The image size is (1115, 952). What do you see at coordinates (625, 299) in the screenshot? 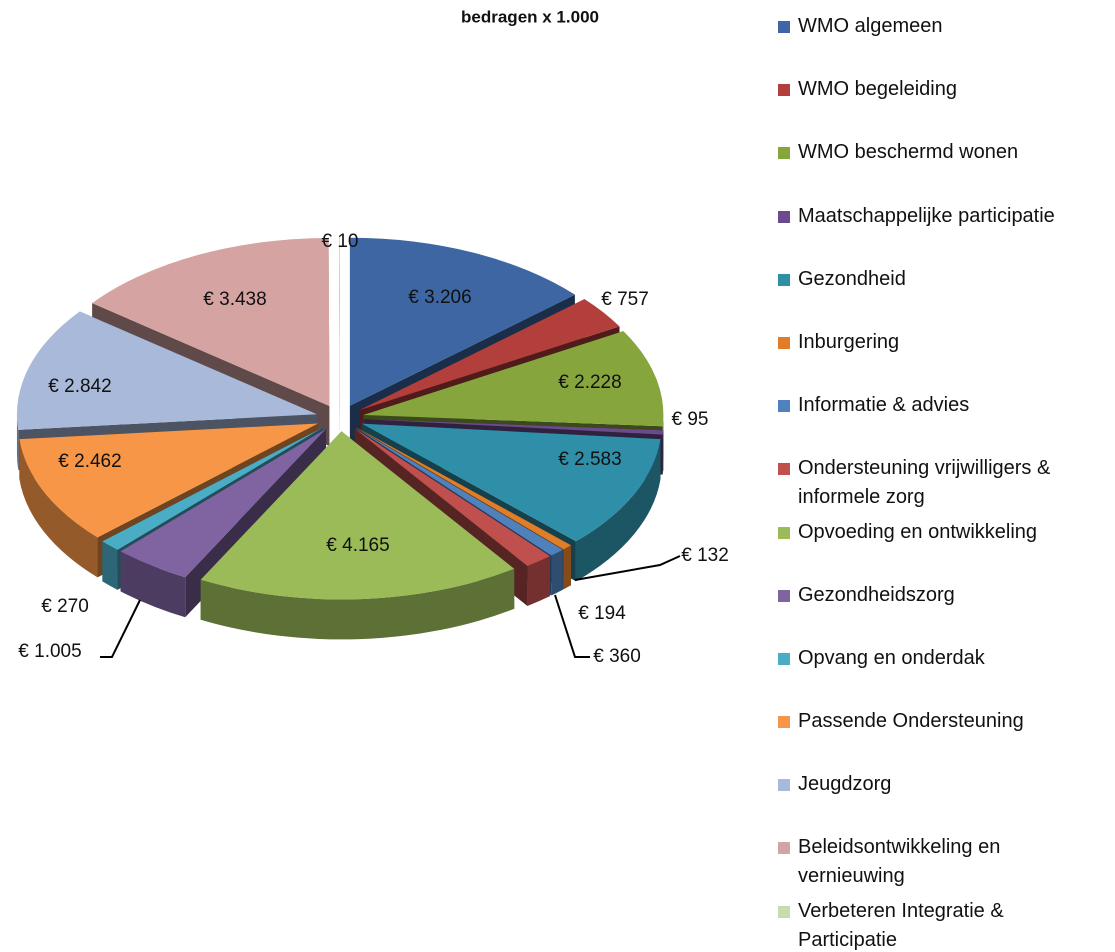
I see `data-label: € 757` at bounding box center [625, 299].